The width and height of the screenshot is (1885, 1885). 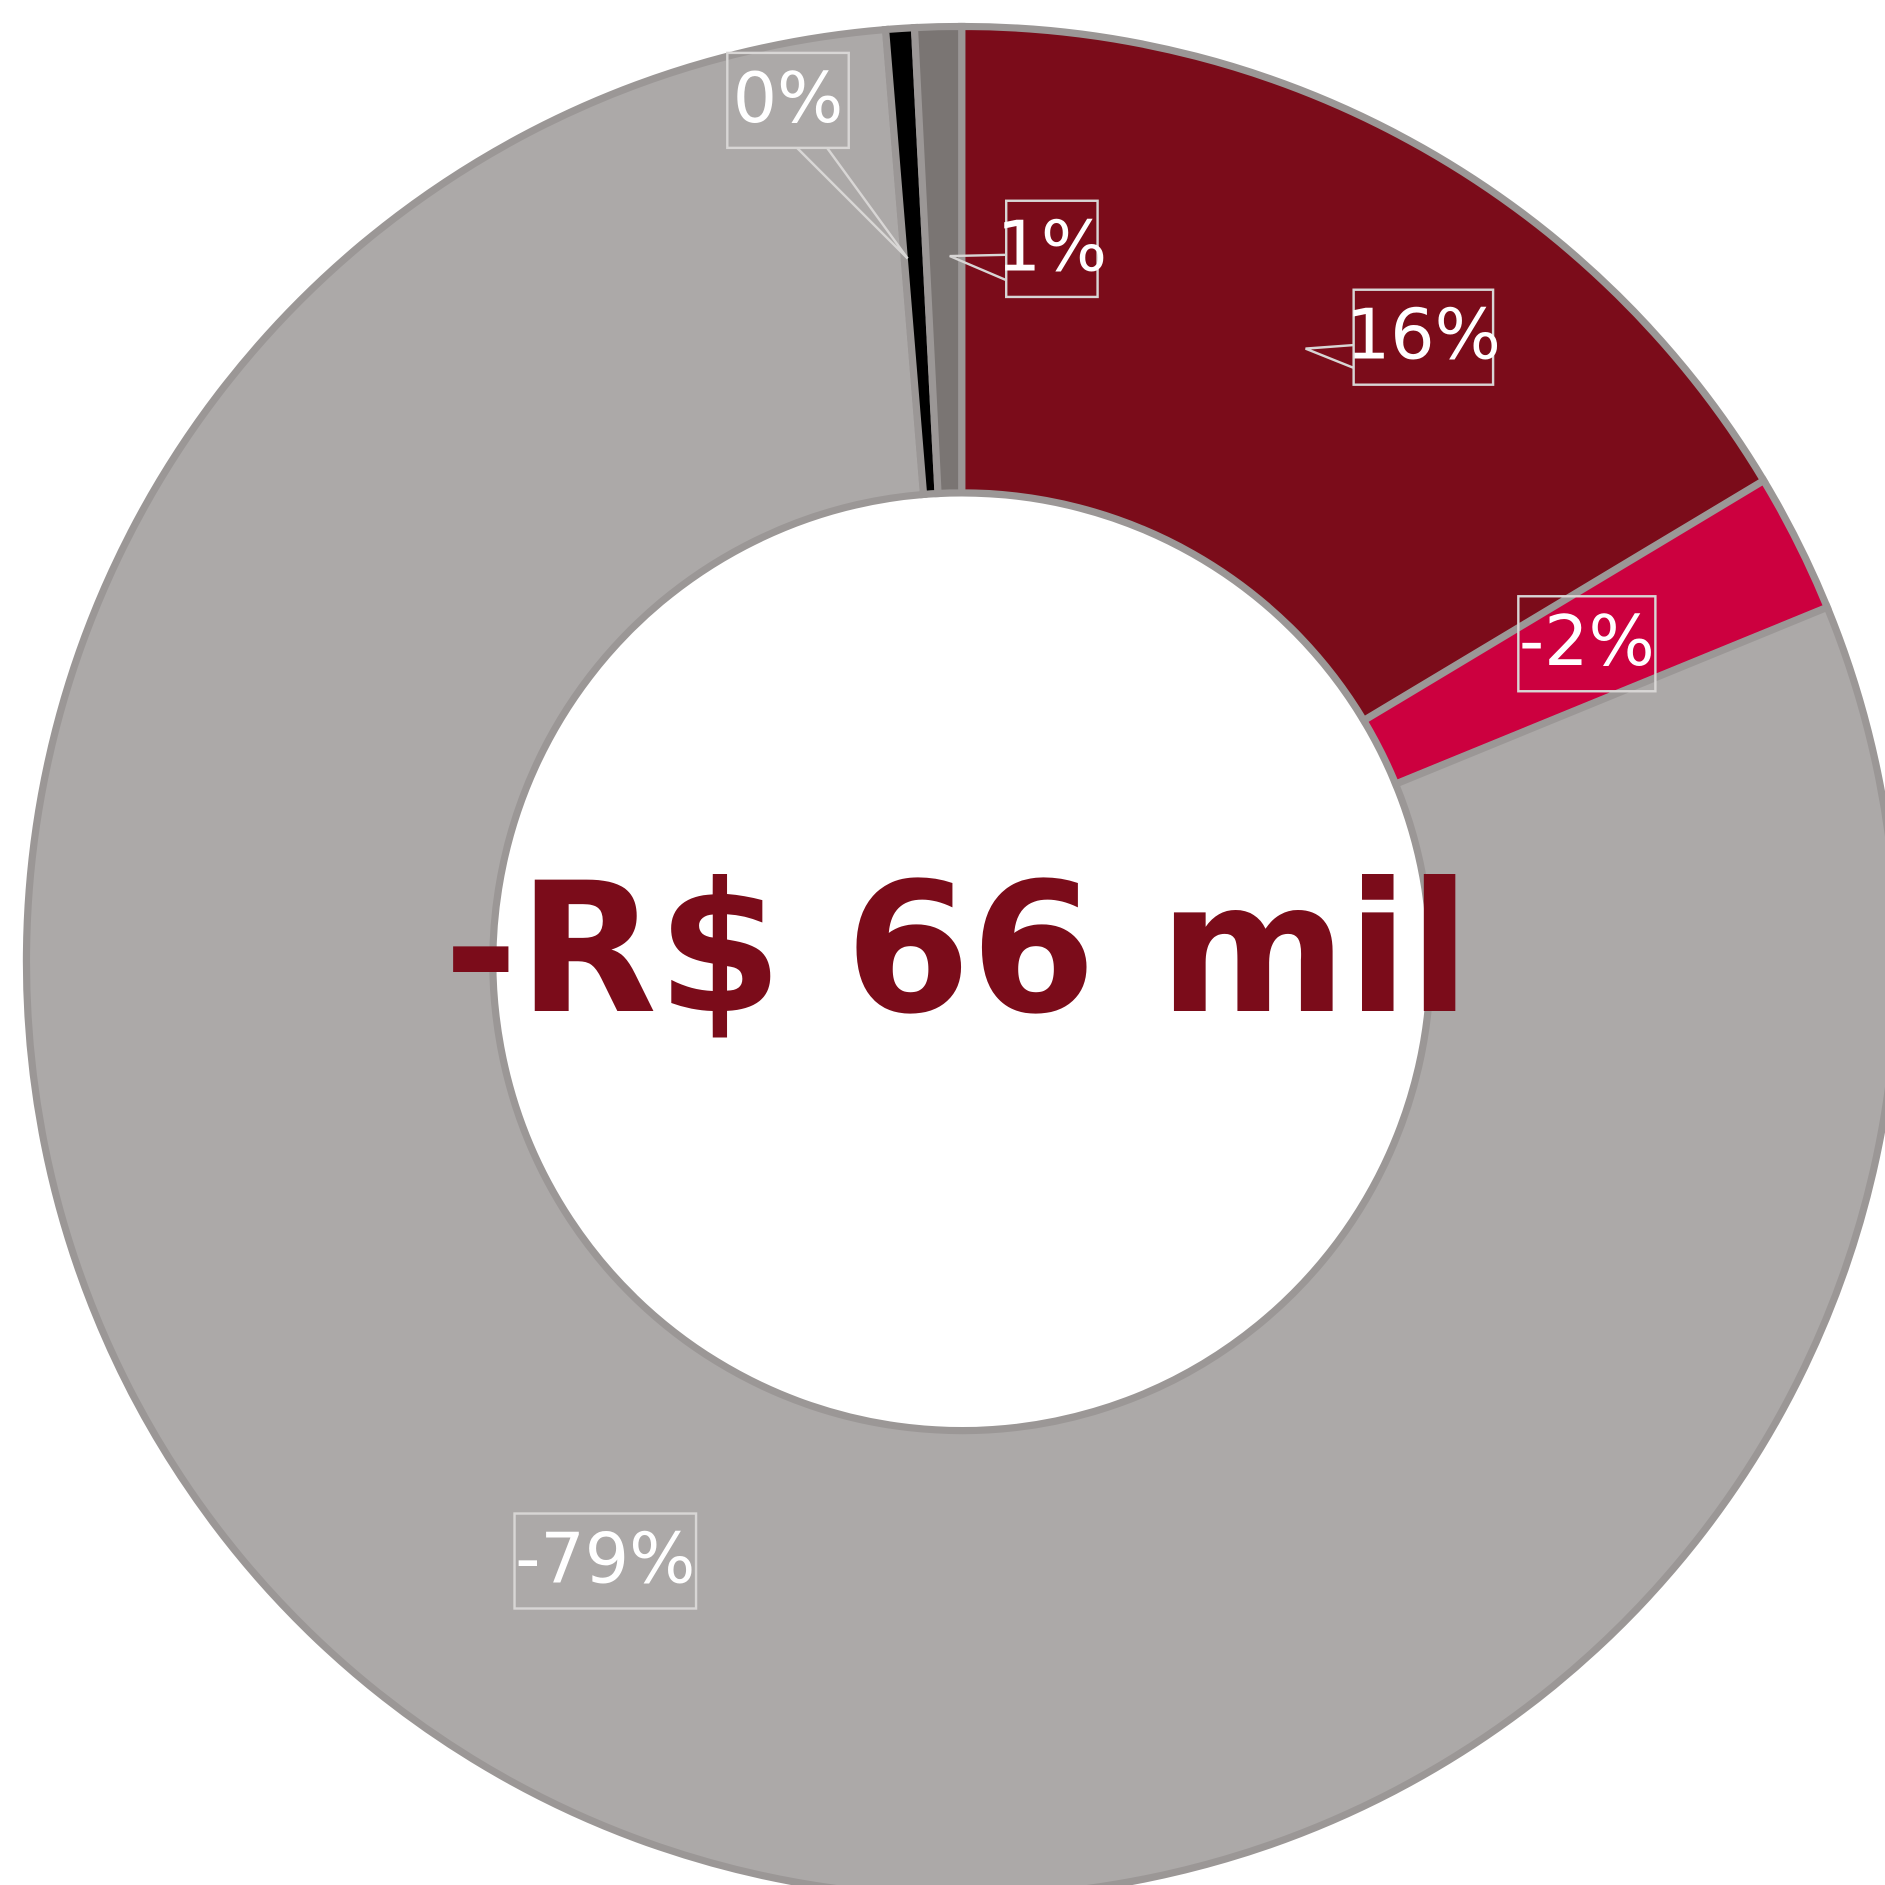 What do you see at coordinates (1052, 246) in the screenshot?
I see `data-label: 1%` at bounding box center [1052, 246].